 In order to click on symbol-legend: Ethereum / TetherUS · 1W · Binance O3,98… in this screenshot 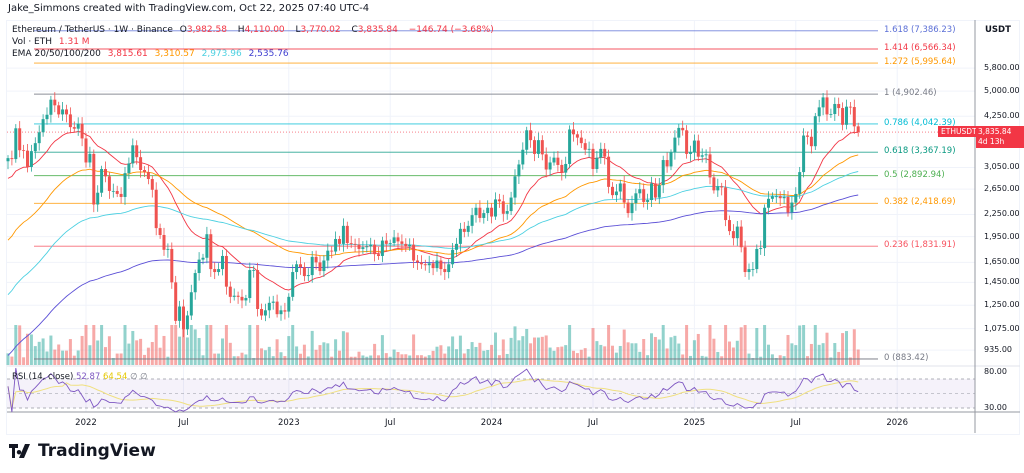, I will do `click(255, 30)`.